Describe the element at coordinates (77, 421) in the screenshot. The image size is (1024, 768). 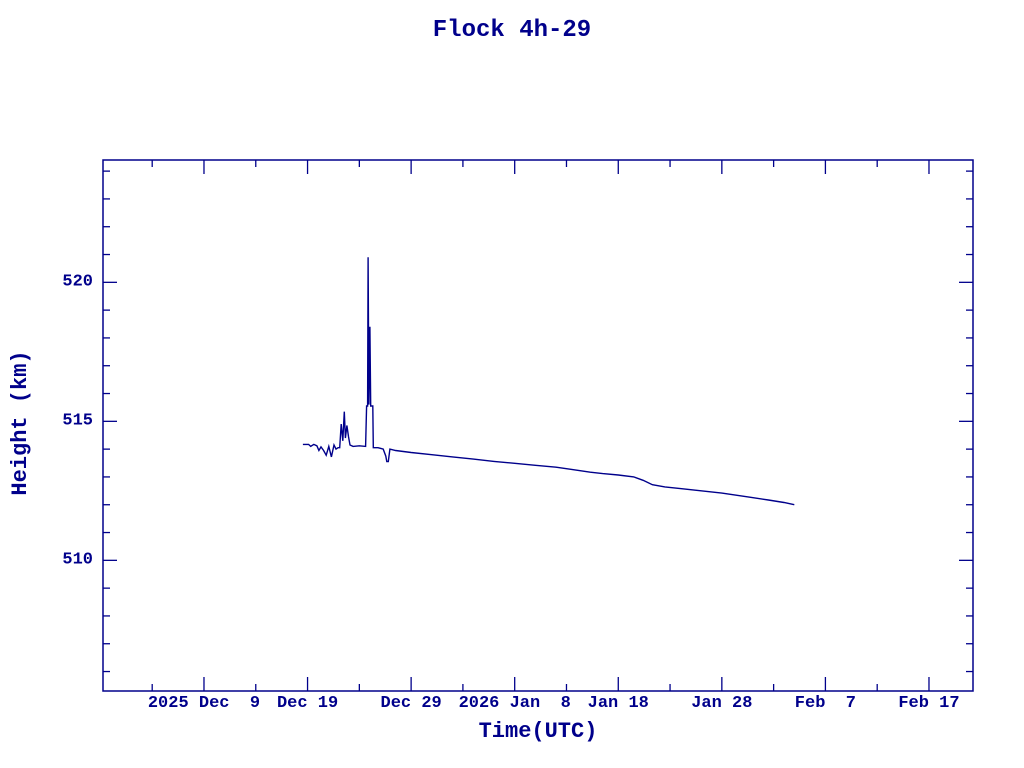
I see `y-tick-label: 515` at that location.